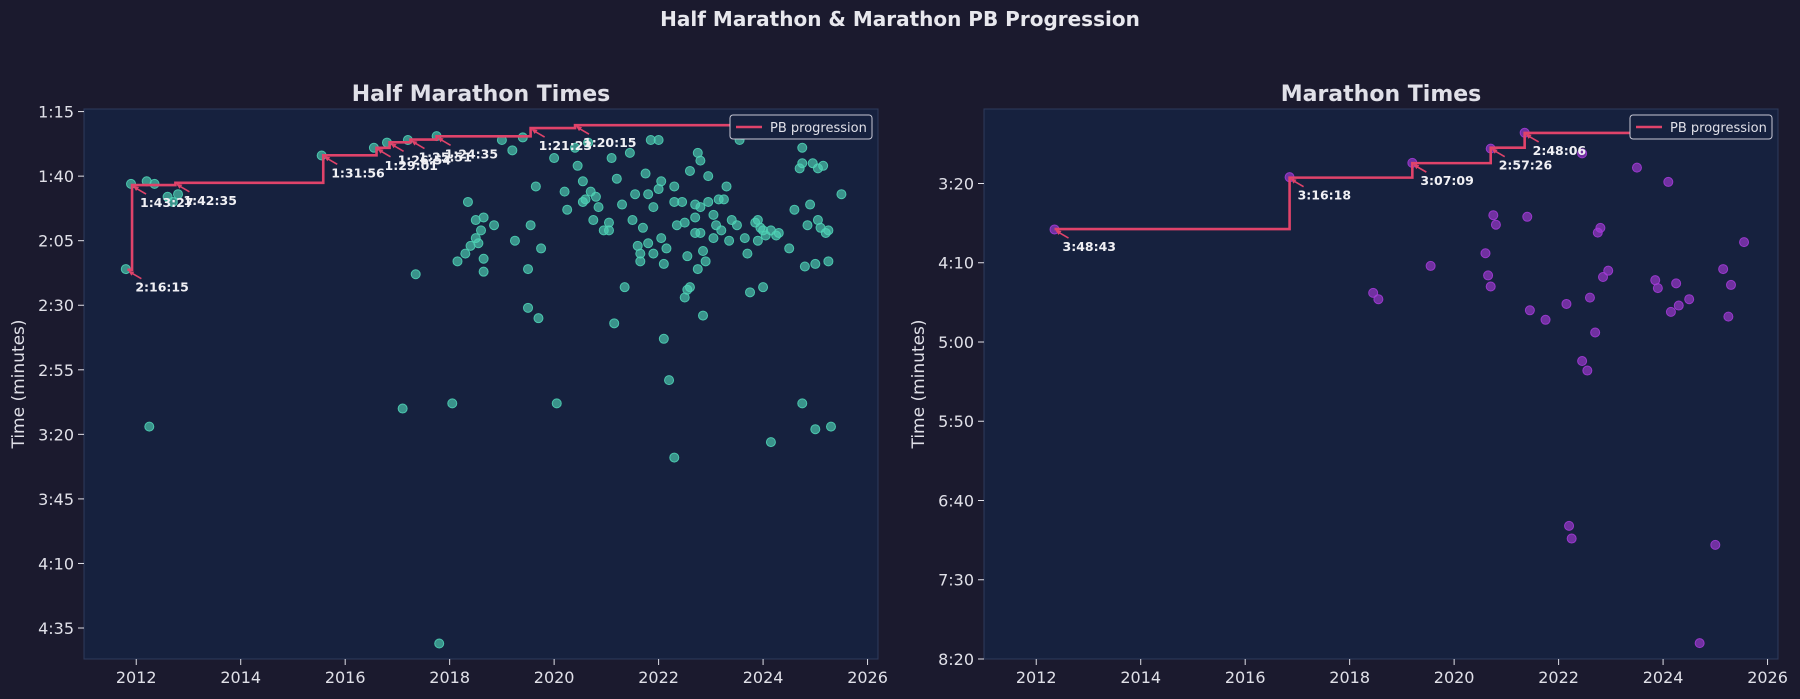 The image size is (1800, 699). I want to click on marathon-legend: PB progression, so click(1701, 127).